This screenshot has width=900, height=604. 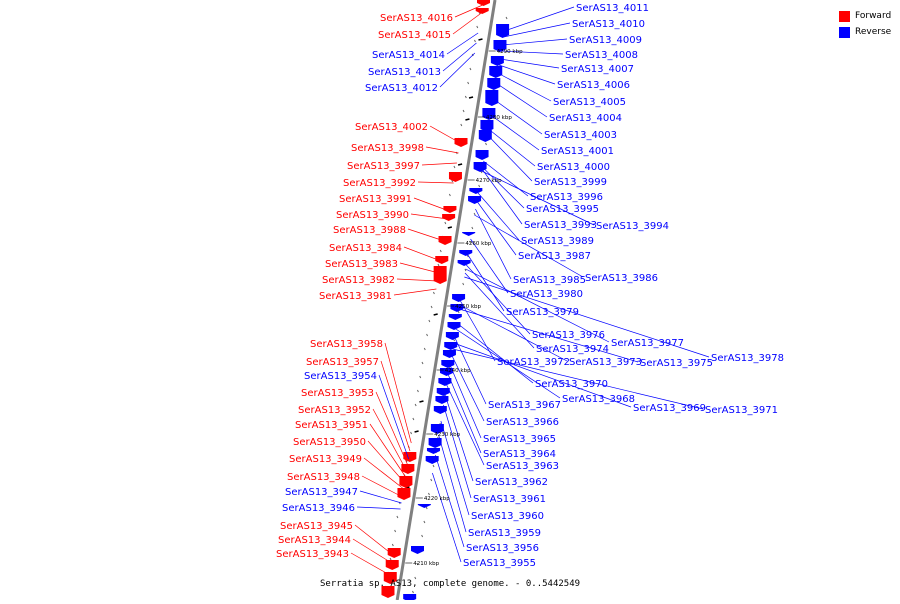 I want to click on gene-label-forward: SerAS13_3950, so click(x=329, y=442).